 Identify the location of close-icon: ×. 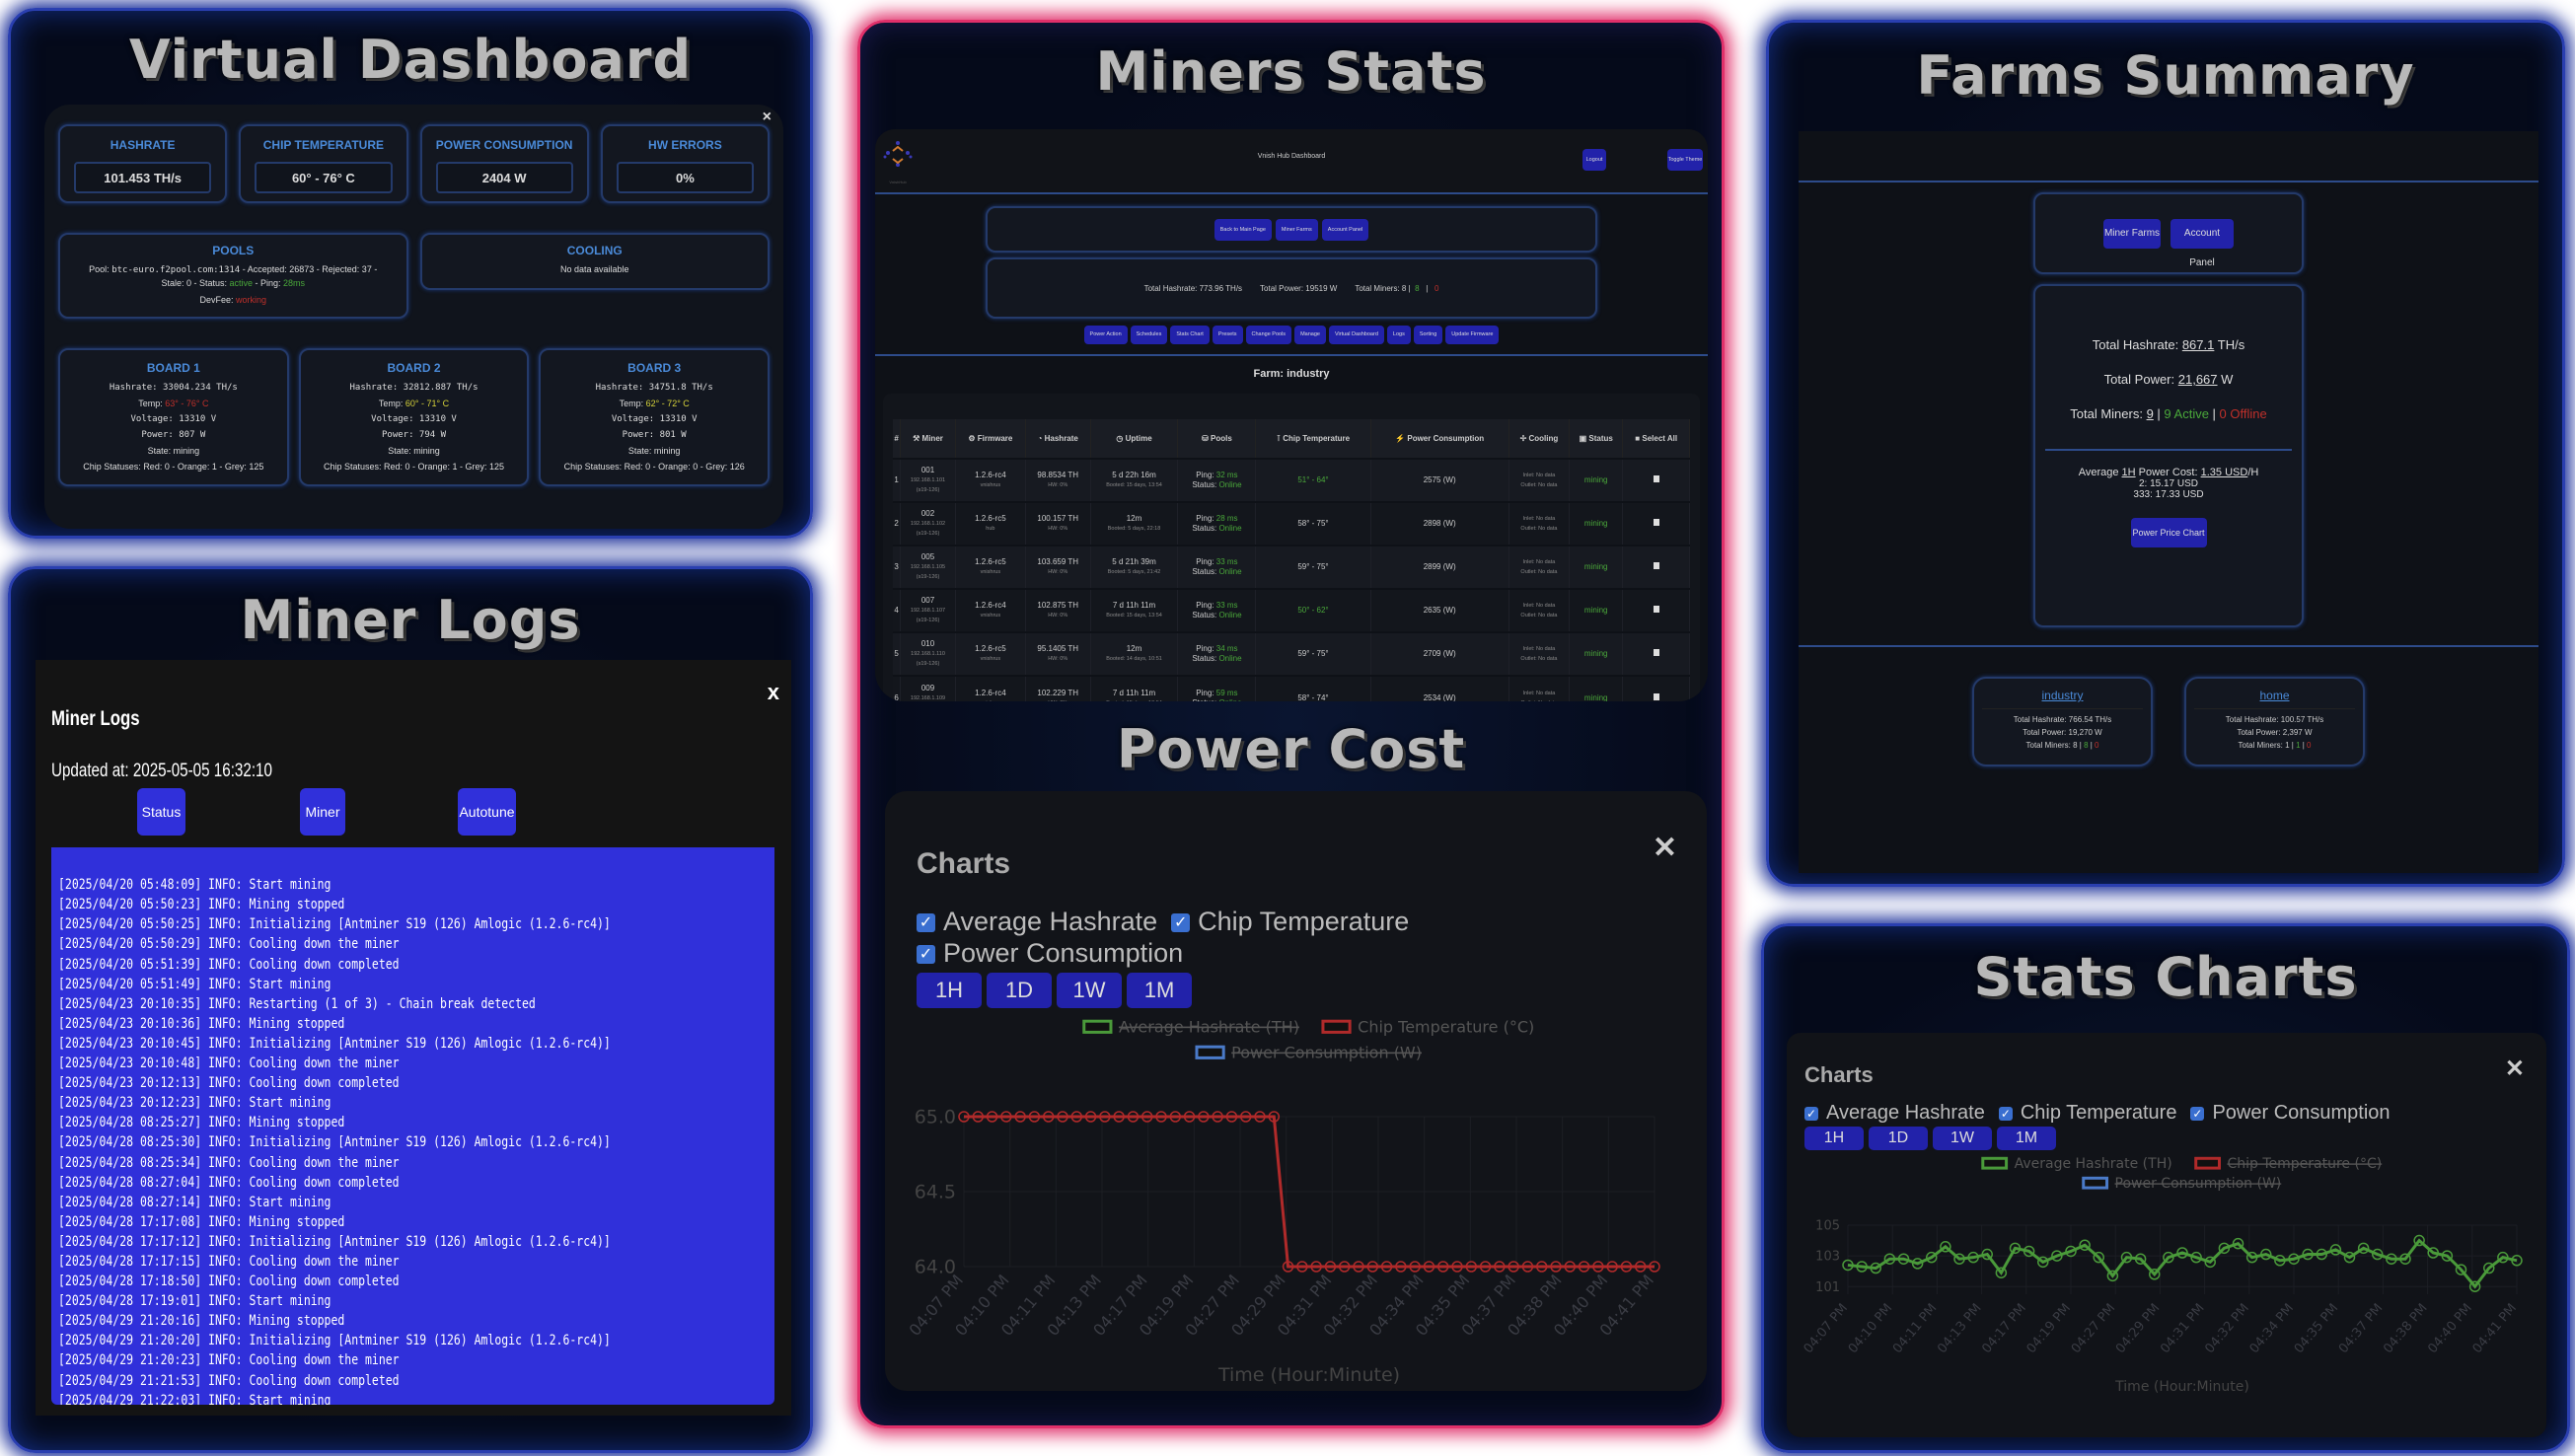
(767, 117).